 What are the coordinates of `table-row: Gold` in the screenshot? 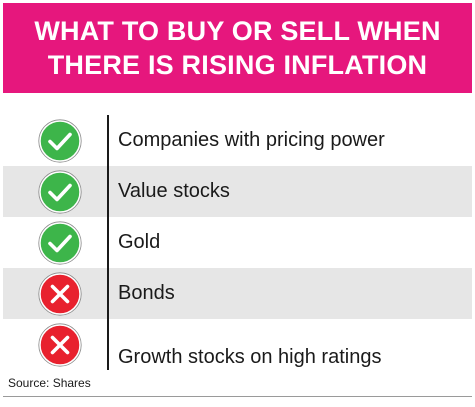 It's located at (237, 242).